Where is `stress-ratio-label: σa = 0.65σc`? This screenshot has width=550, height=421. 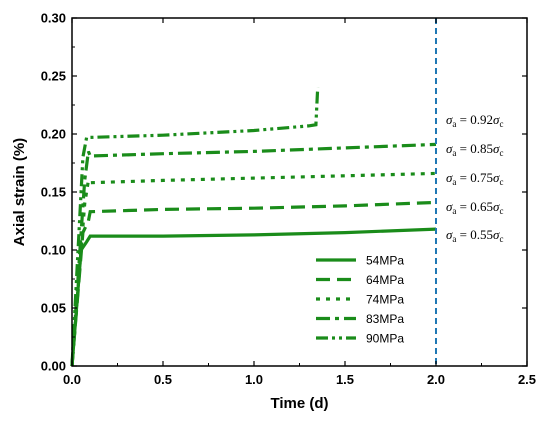
stress-ratio-label: σa = 0.65σc is located at coordinates (474, 207).